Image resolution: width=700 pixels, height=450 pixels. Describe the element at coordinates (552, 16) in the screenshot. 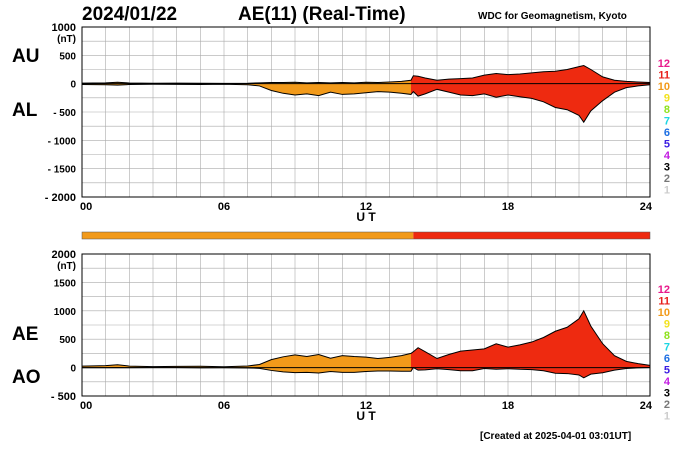

I see `data-source: WDC for Geomagnetism, Kyoto` at that location.